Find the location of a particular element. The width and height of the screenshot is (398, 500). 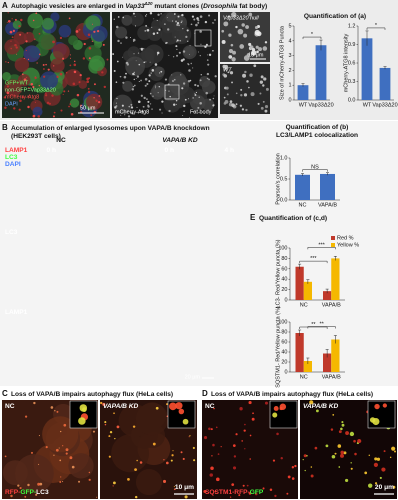

y-tick-label: 0.0 is located at coordinates (352, 100).